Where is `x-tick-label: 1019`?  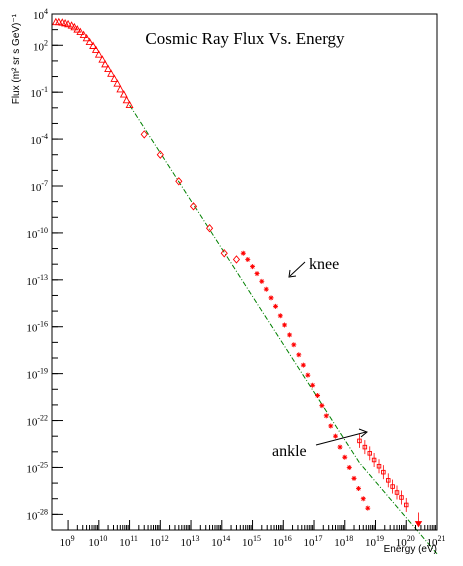 x-tick-label: 1019 is located at coordinates (374, 541).